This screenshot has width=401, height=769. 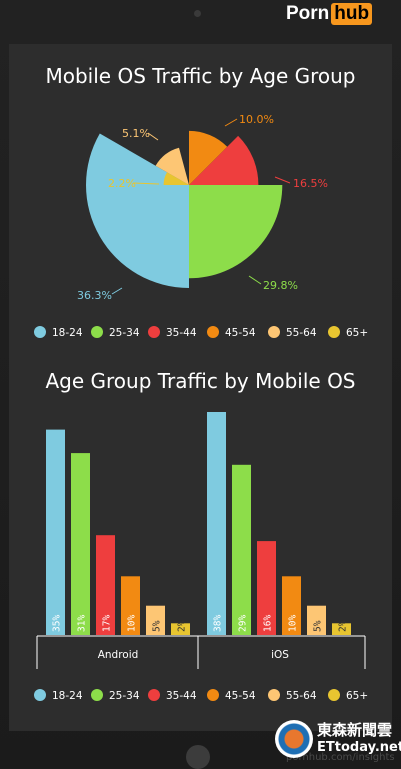 What do you see at coordinates (334, 332) in the screenshot?
I see `pie-legend-swatch-65plus` at bounding box center [334, 332].